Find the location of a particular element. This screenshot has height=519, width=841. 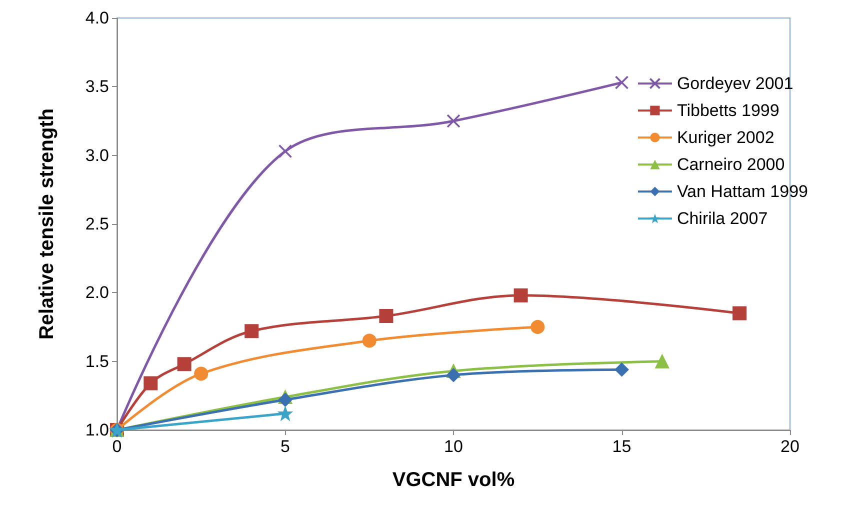

legend-label: Van Hattam 1999 is located at coordinates (742, 191).